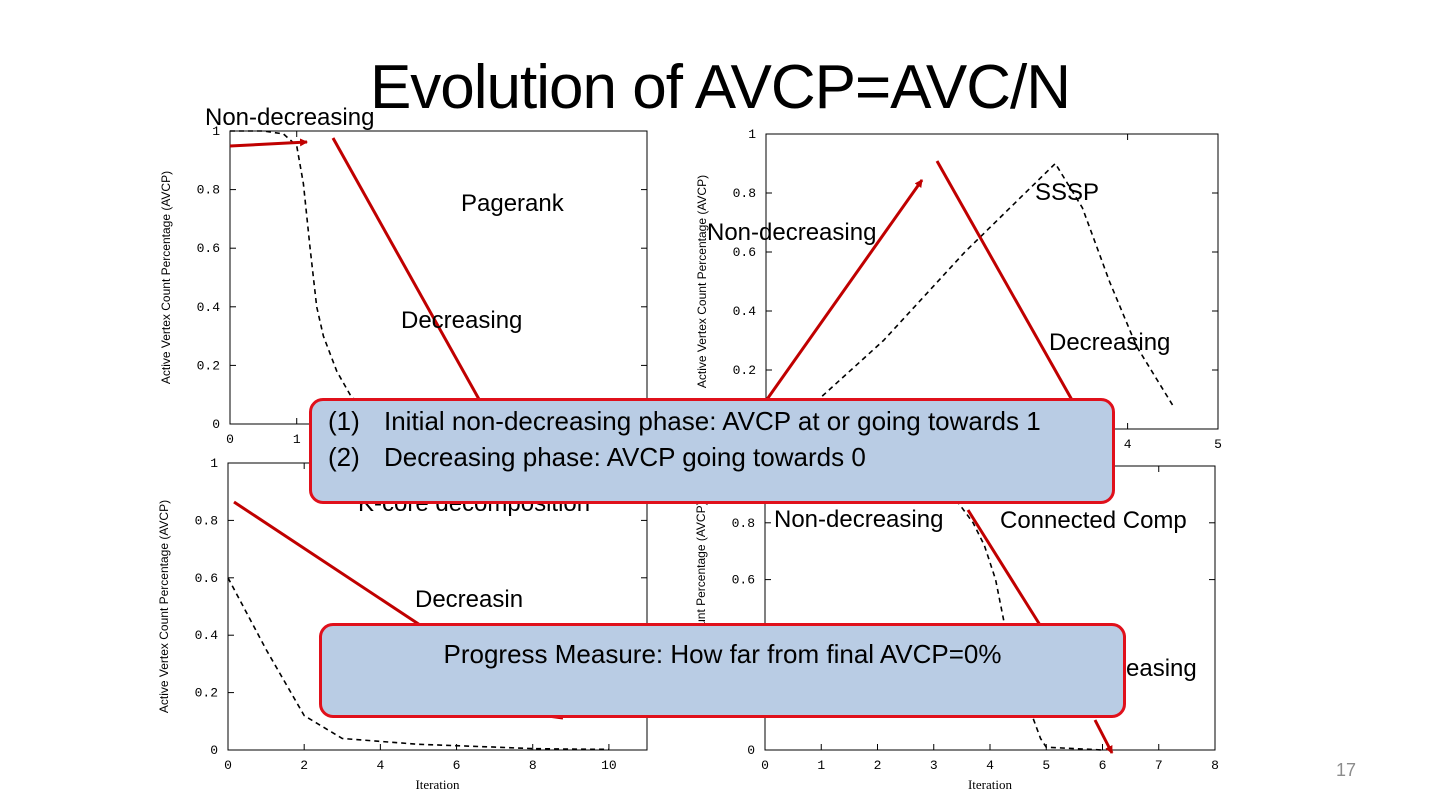  I want to click on connected-comp-x-axis-label: Iteration, so click(990, 784).